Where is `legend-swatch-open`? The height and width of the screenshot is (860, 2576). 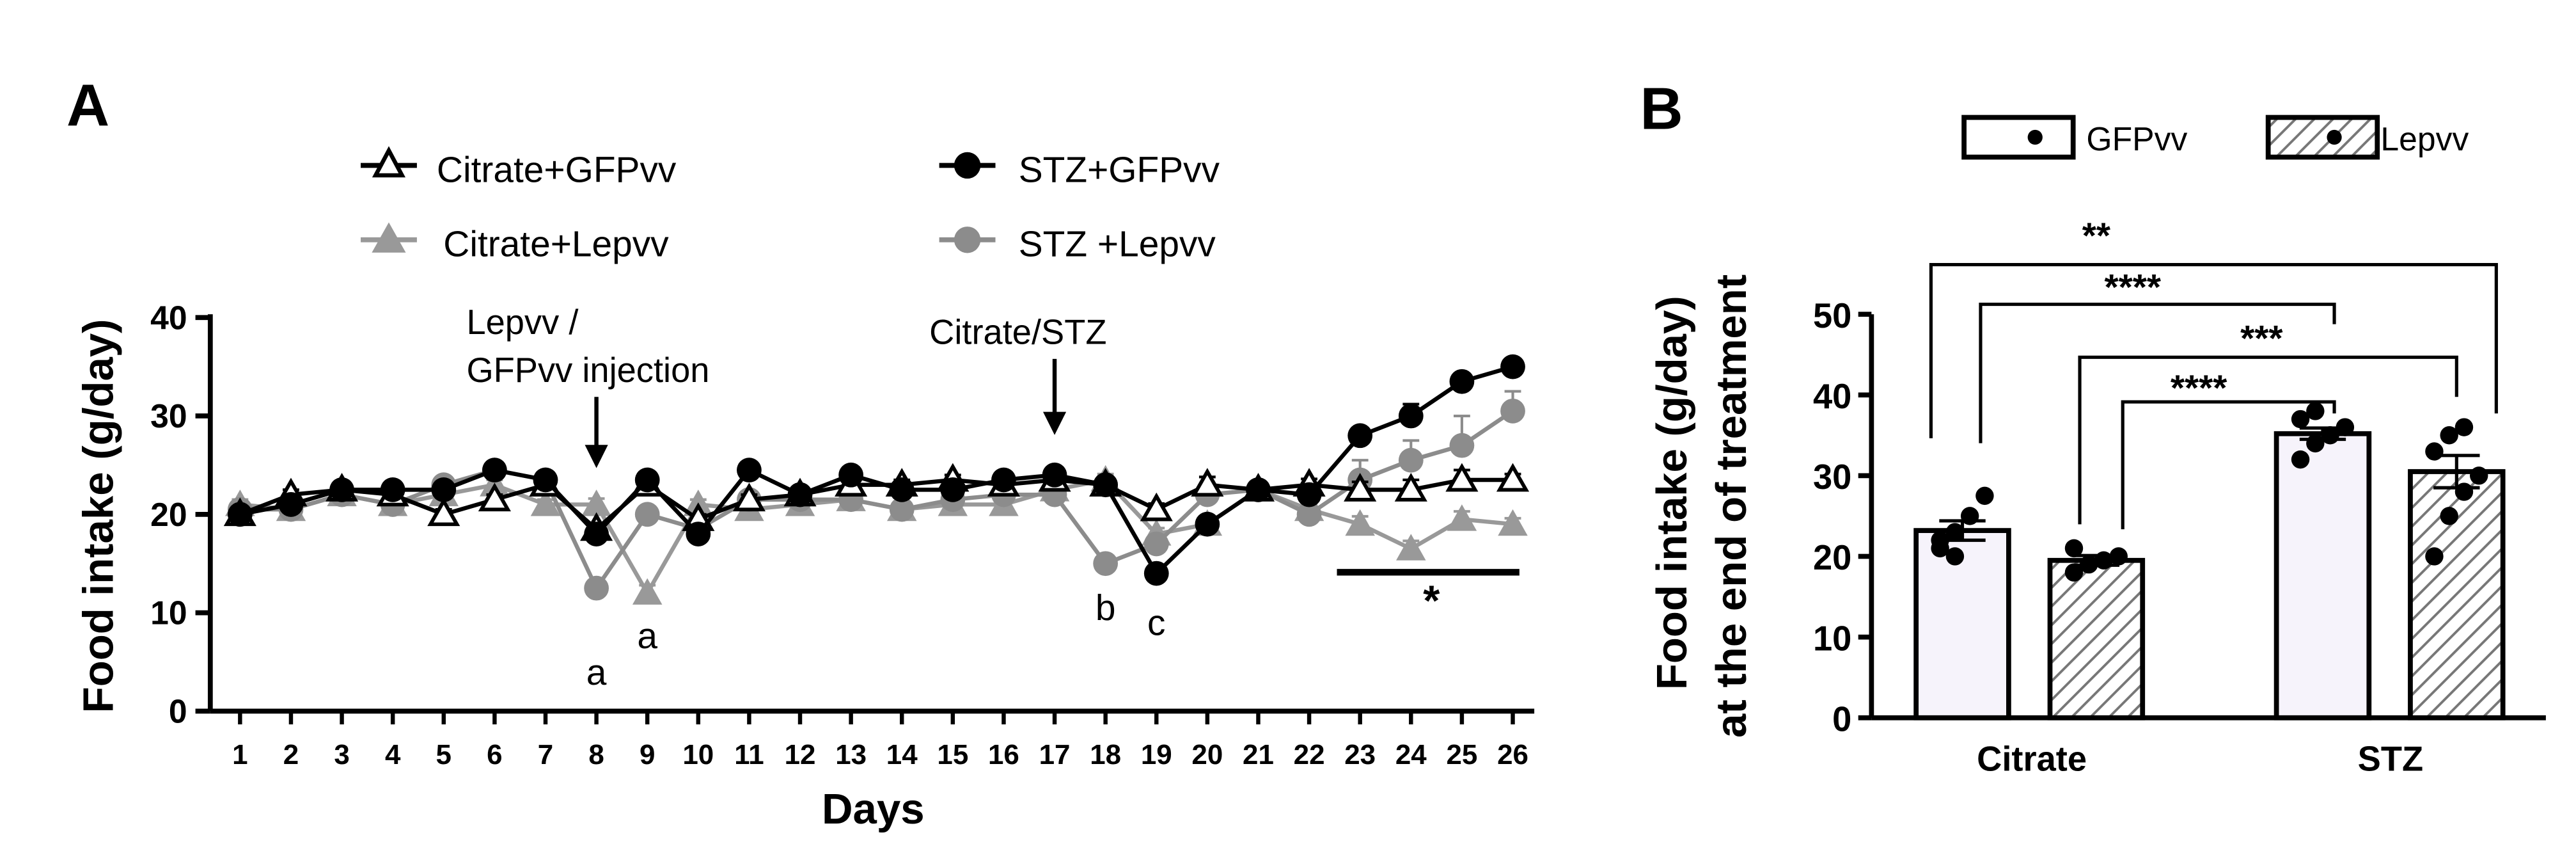
legend-swatch-open is located at coordinates (2018, 137).